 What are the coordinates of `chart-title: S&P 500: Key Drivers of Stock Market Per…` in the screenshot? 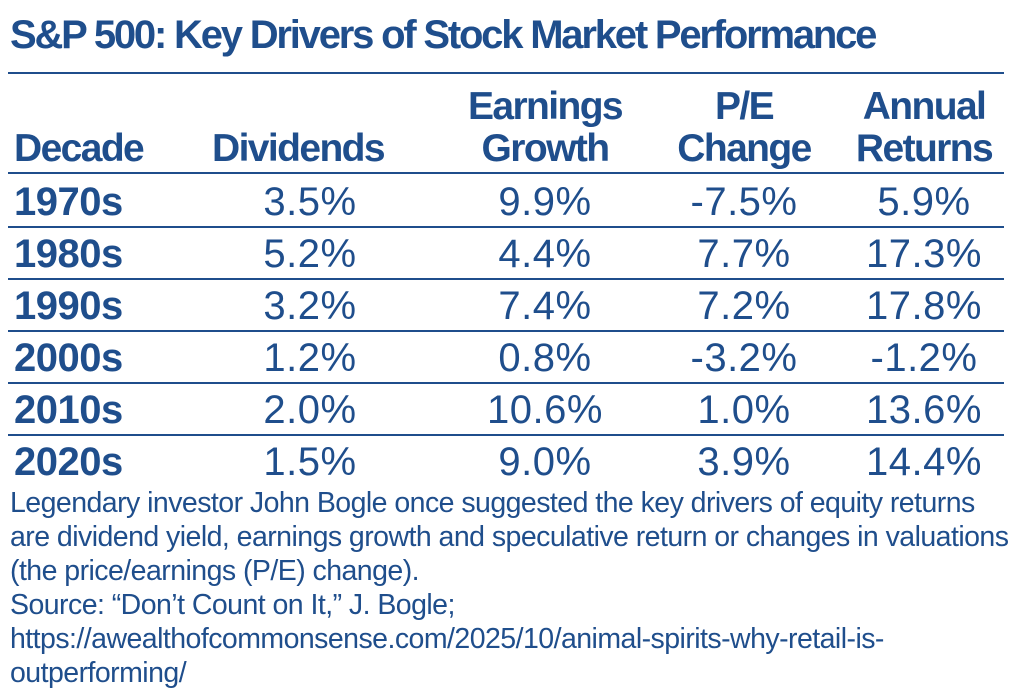 It's located at (443, 35).